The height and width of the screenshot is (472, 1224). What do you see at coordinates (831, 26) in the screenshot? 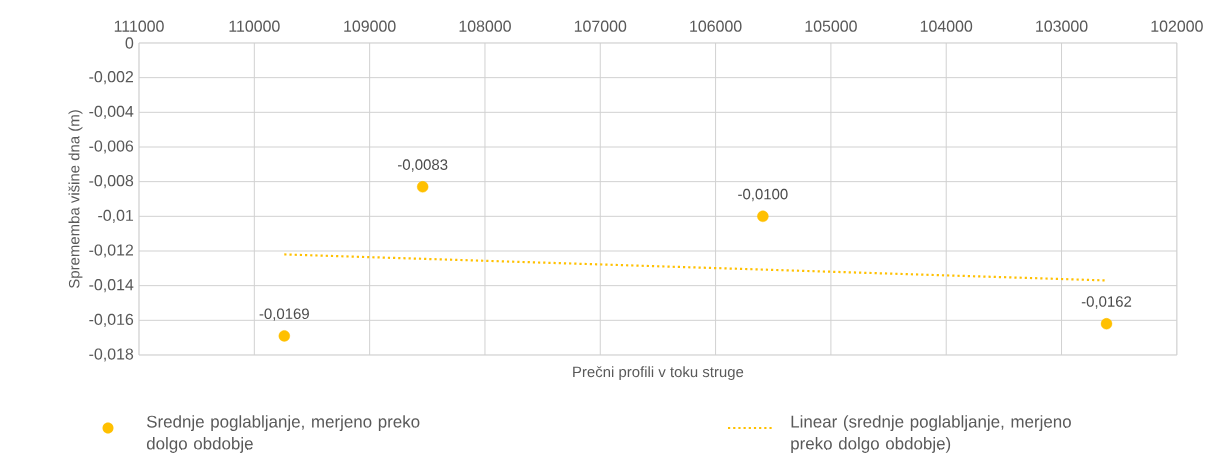
I see `x-tick-label: 105000` at bounding box center [831, 26].